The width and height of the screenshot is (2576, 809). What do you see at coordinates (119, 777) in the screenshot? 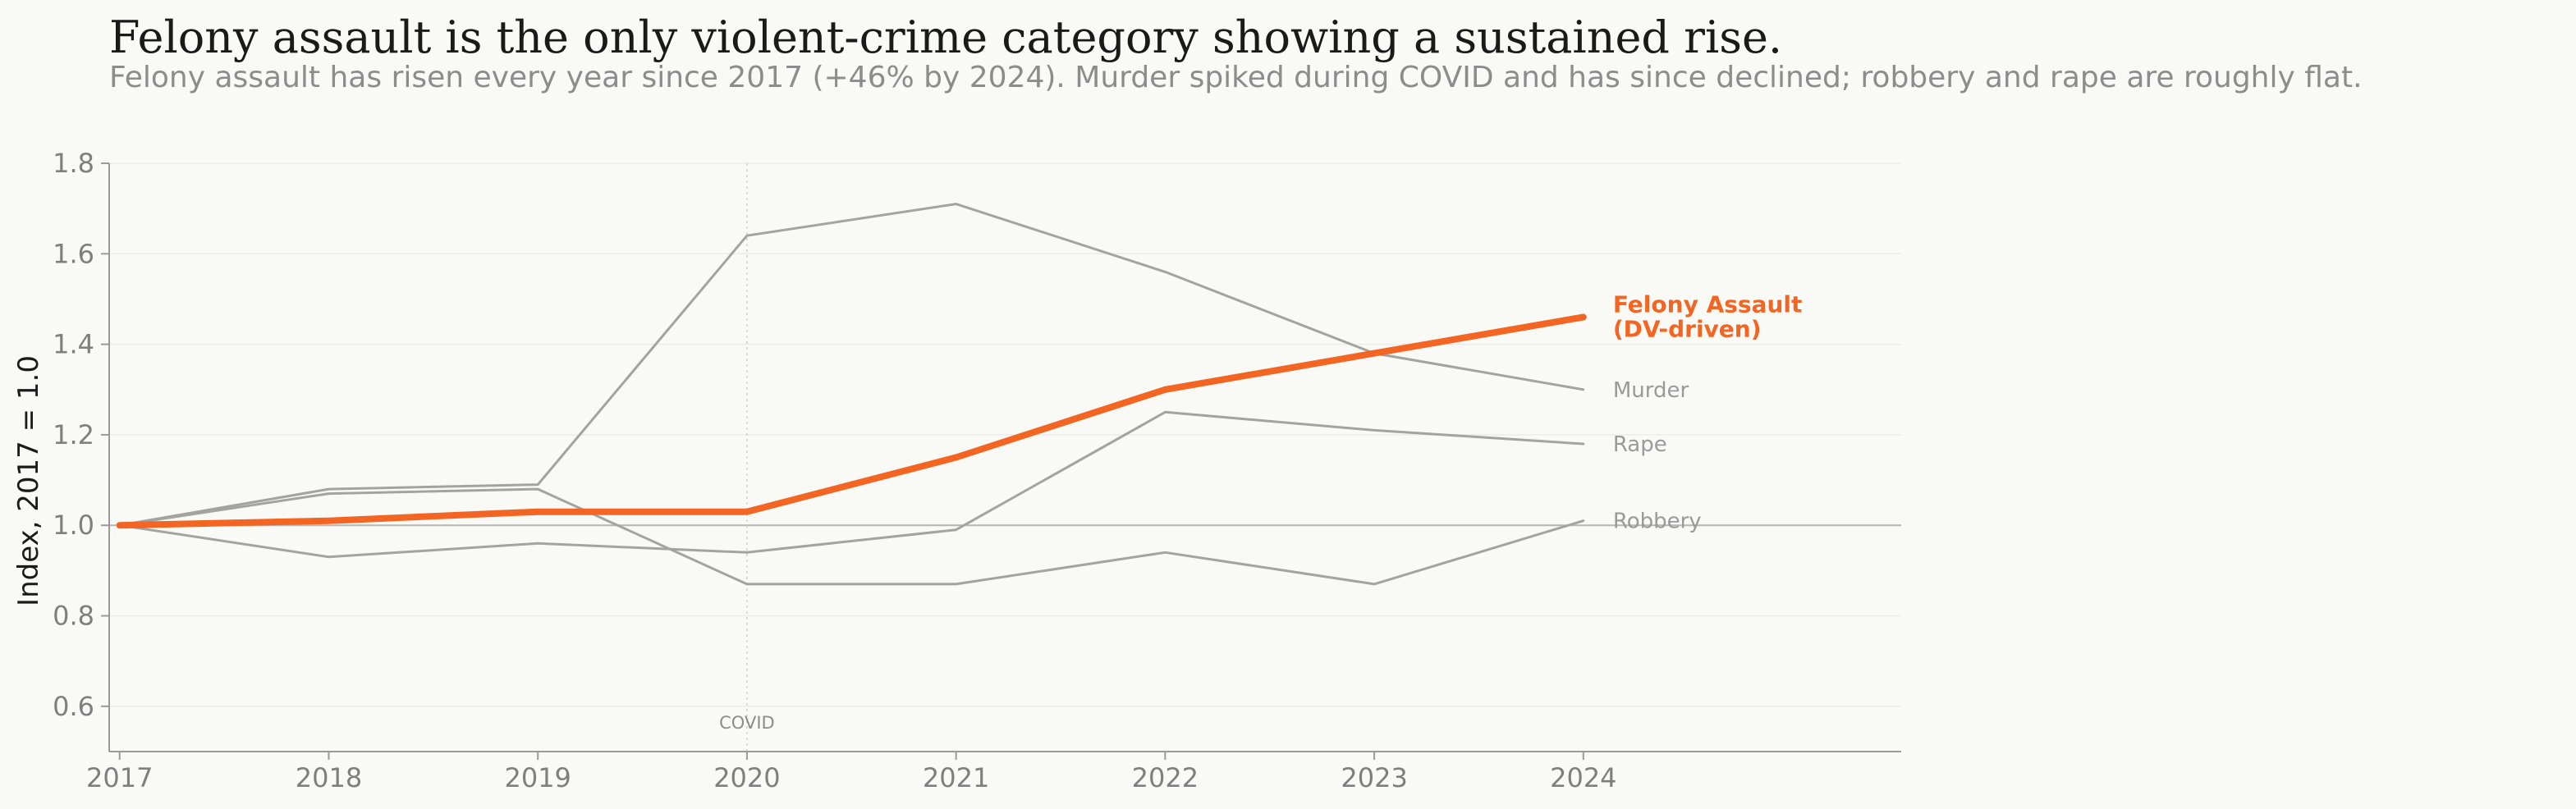
I see `x-tick-label: 2017` at bounding box center [119, 777].